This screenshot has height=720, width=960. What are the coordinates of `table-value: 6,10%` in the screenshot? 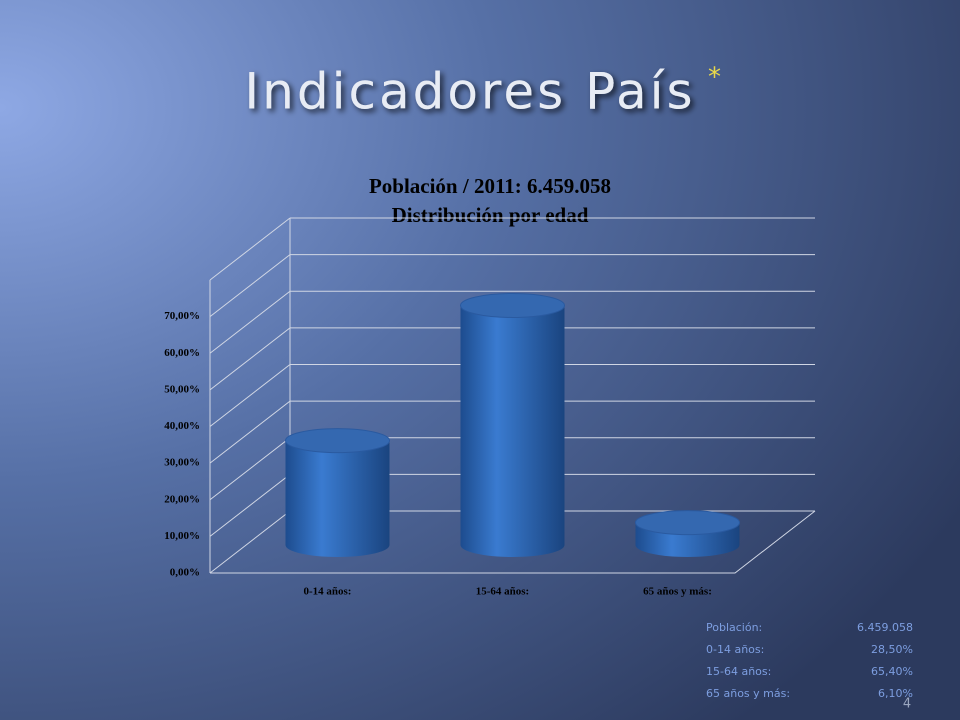 It's located at (895, 693).